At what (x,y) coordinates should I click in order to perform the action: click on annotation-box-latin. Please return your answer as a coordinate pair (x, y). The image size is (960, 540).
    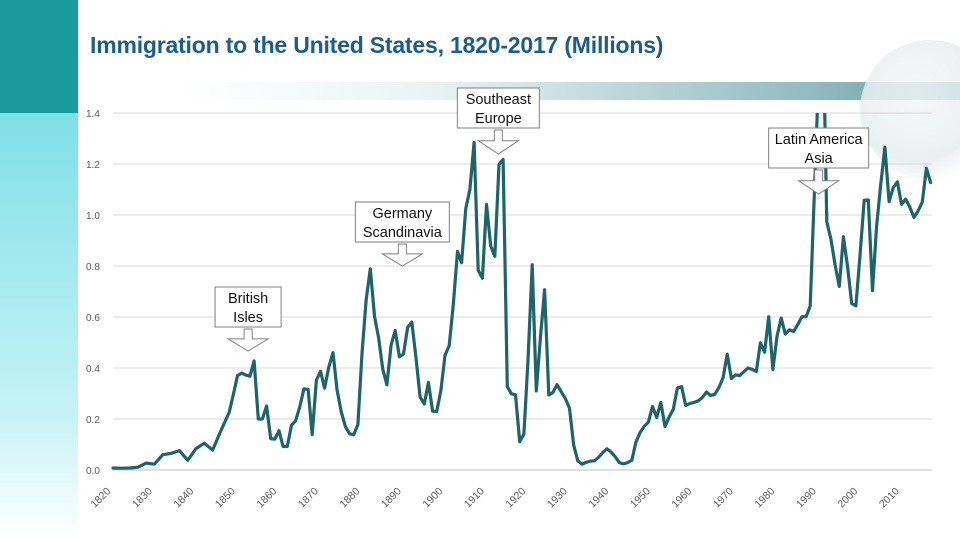
    Looking at the image, I should click on (819, 148).